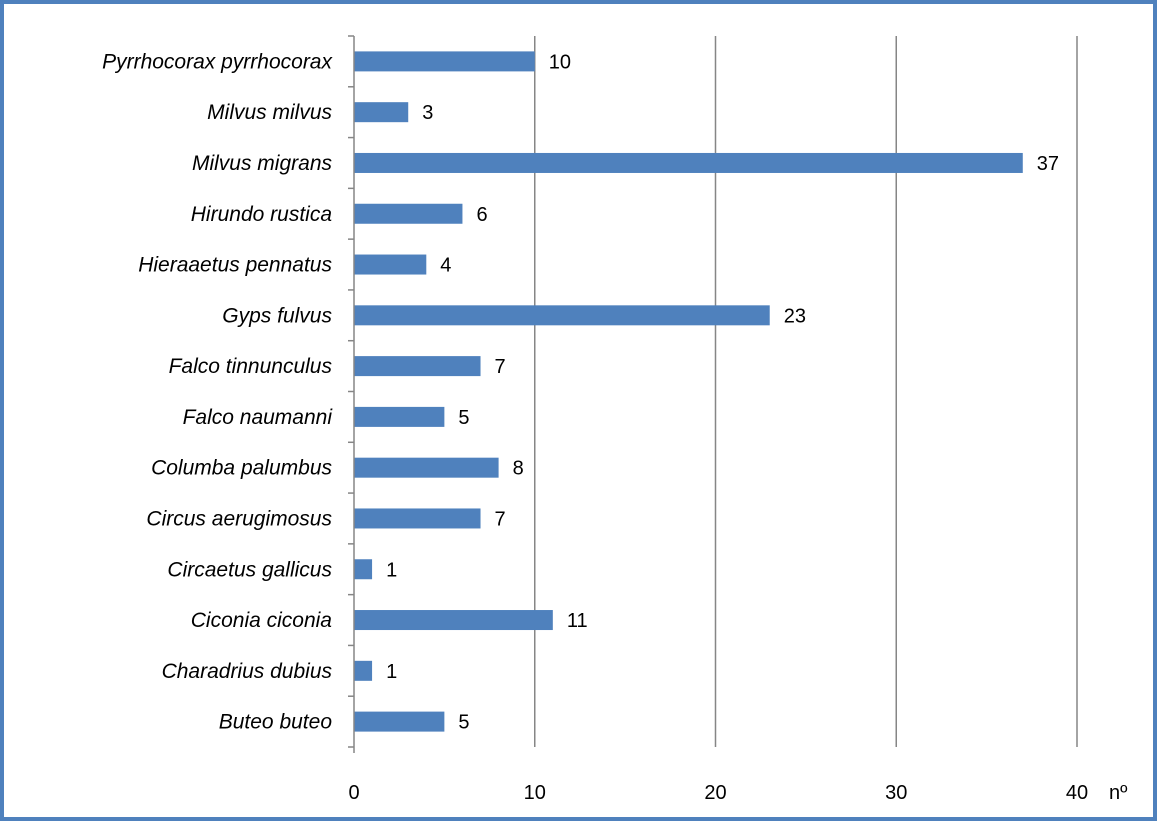 The image size is (1157, 821). Describe the element at coordinates (715, 793) in the screenshot. I see `x-tick-label: 20` at that location.